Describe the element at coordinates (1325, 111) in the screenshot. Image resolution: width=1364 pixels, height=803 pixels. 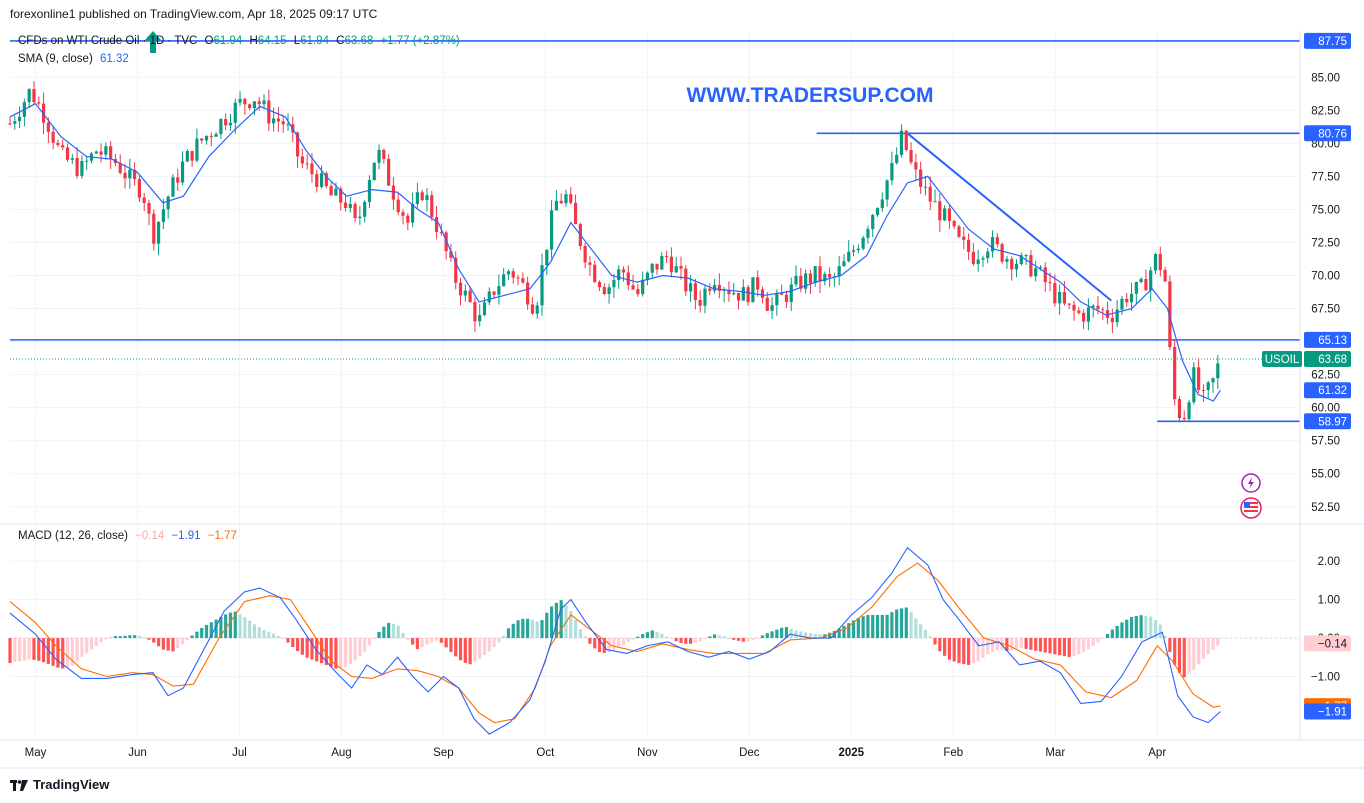
I see `price-tick-label: 82.50` at that location.